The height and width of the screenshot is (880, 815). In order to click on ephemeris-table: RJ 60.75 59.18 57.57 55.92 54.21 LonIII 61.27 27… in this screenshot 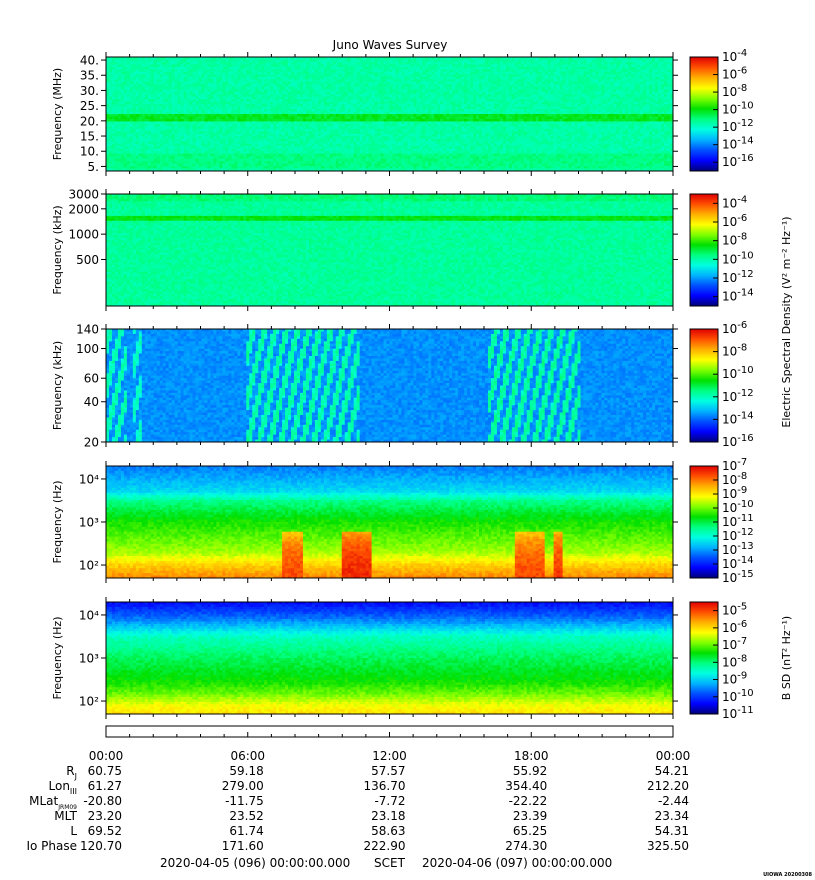, I will do `click(357, 808)`.